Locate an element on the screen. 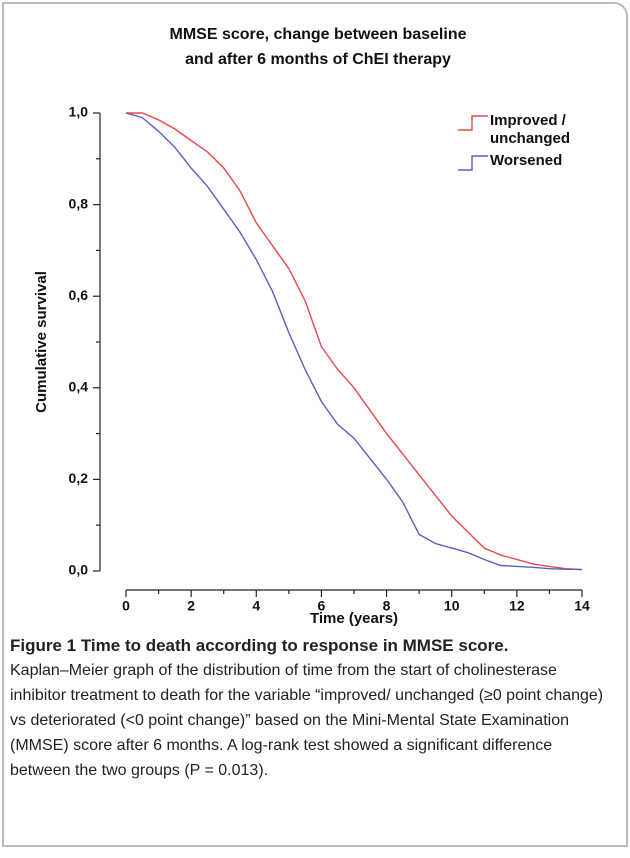 This screenshot has width=630, height=858. chart-title: and after 6 months of ChEI therapy is located at coordinates (318, 59).